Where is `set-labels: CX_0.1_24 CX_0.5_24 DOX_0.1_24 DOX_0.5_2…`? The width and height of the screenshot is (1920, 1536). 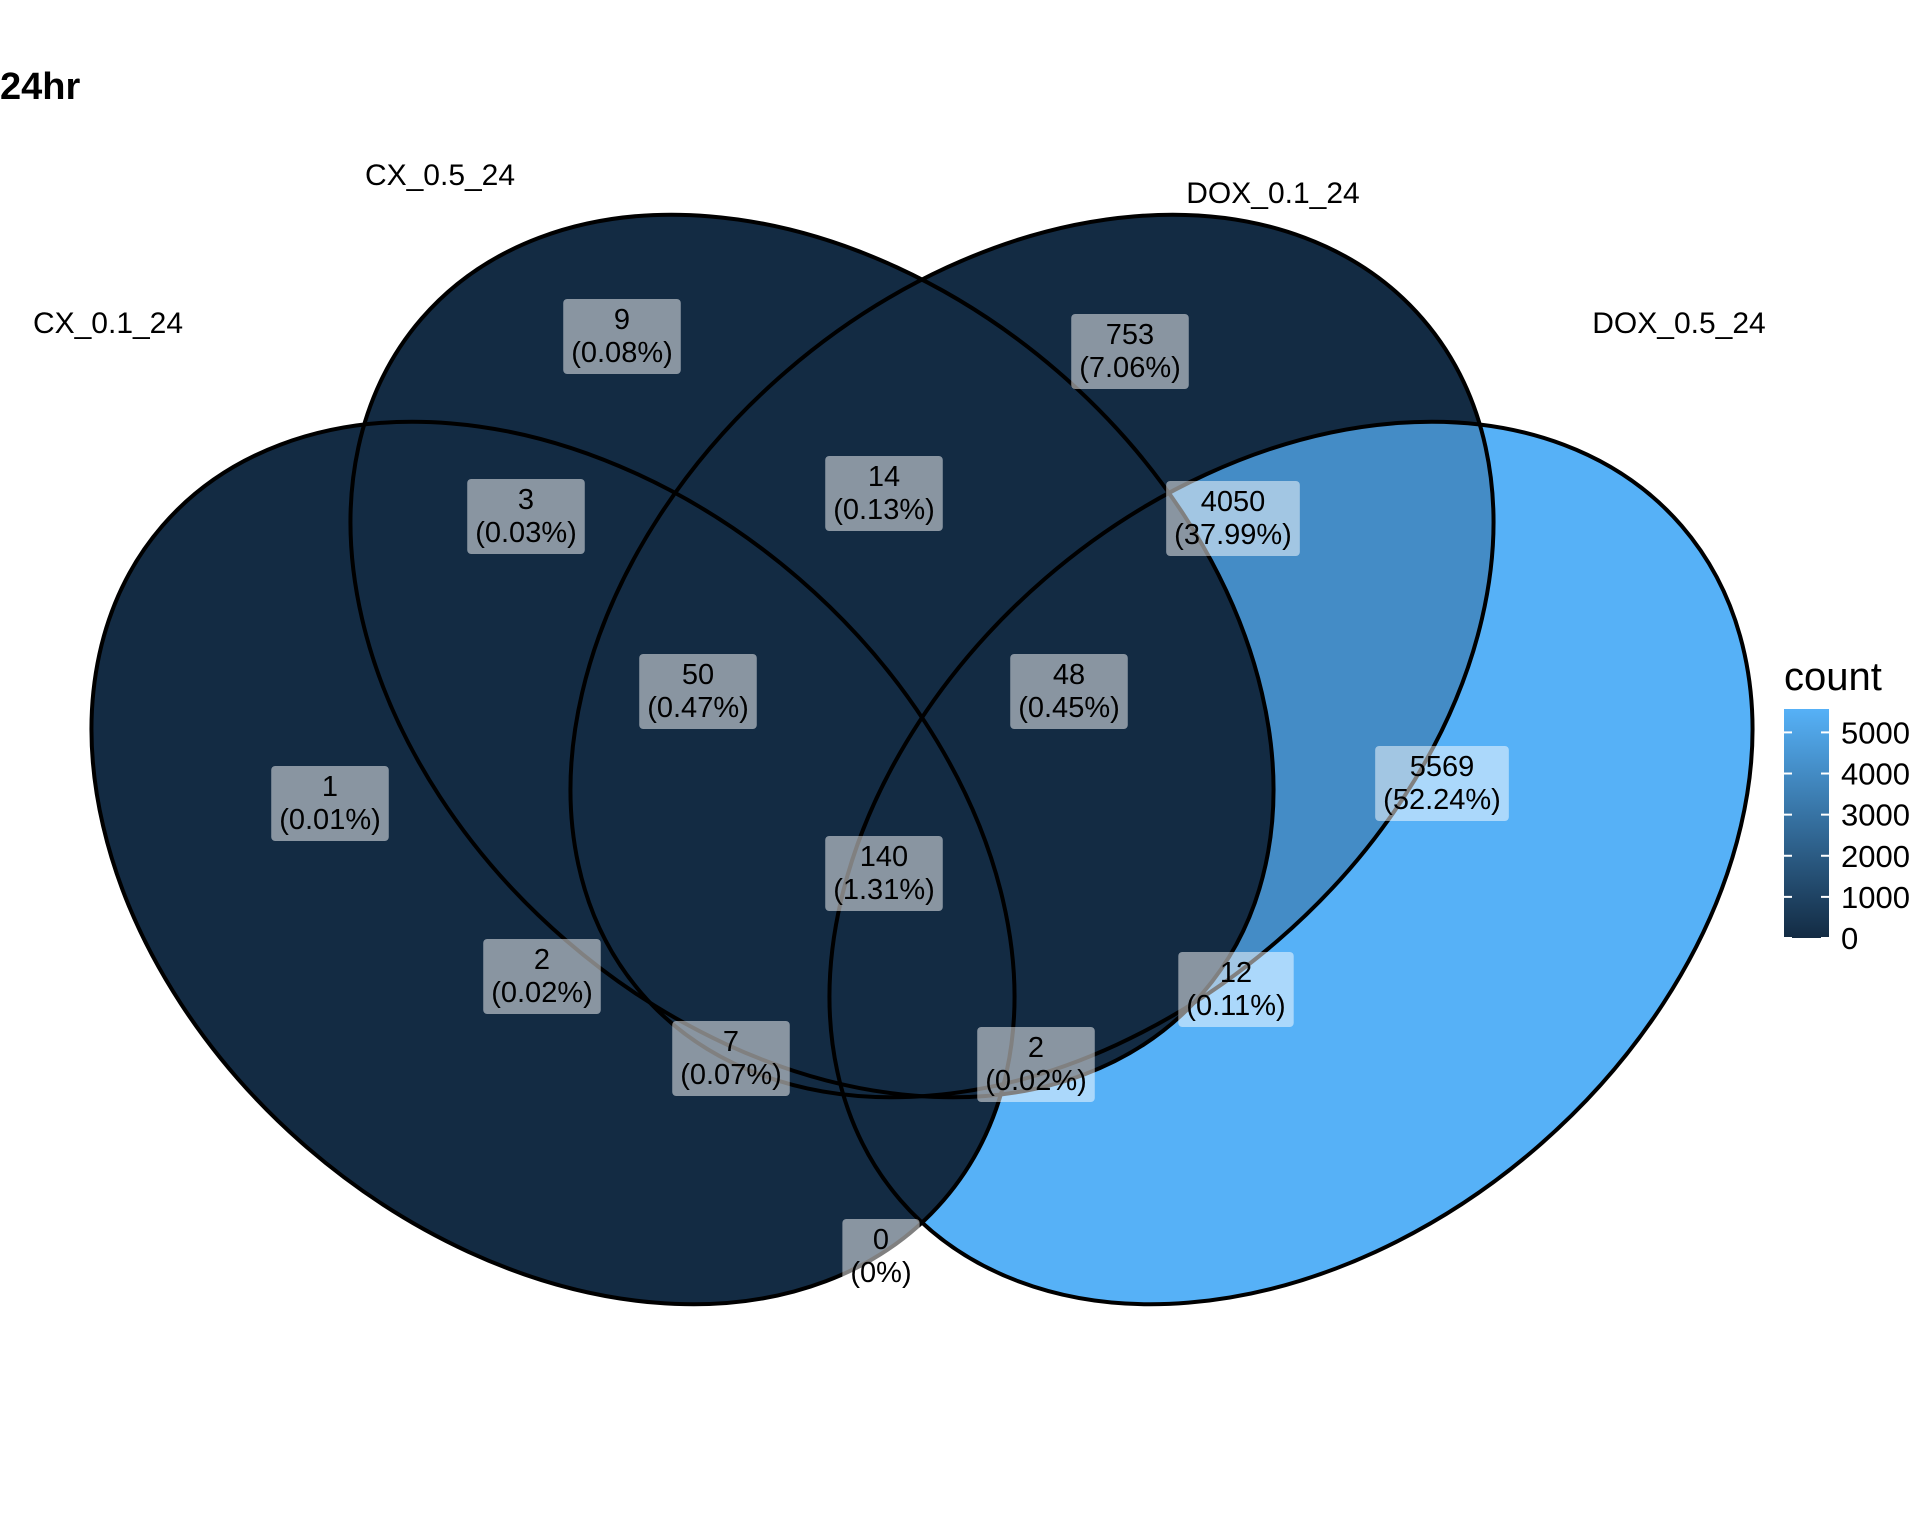 set-labels: CX_0.1_24 CX_0.5_24 DOX_0.1_24 DOX_0.5_2… is located at coordinates (899, 249).